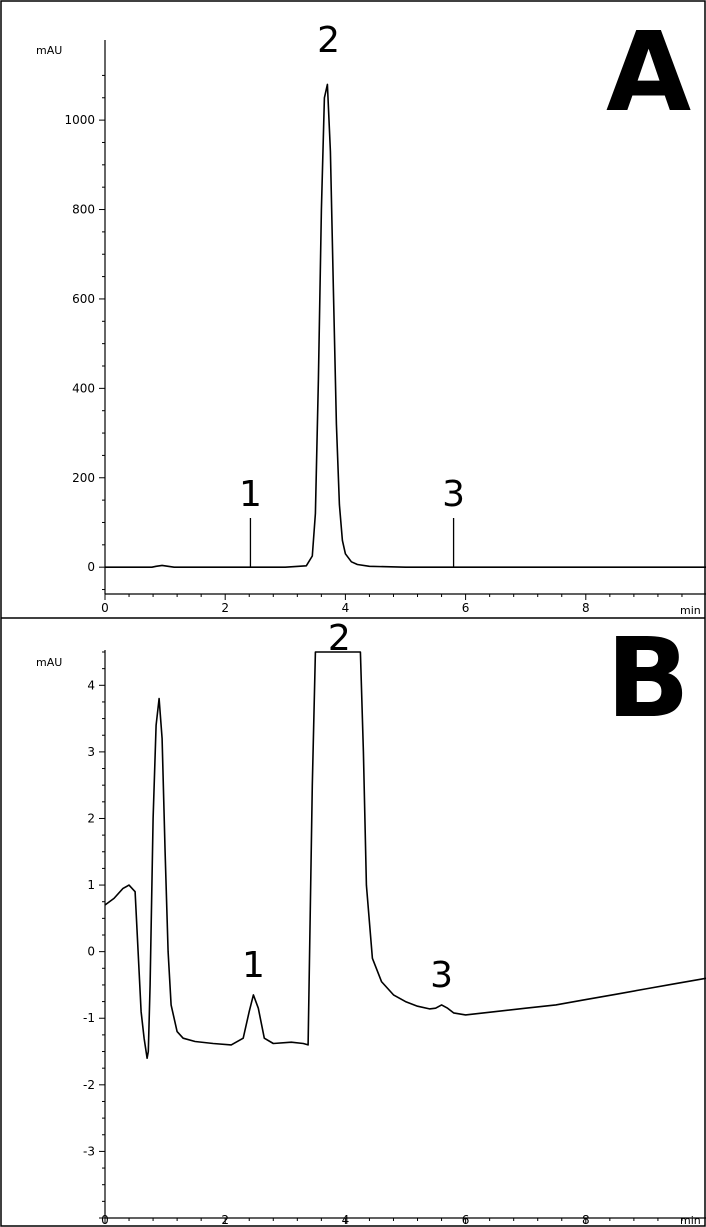  I want to click on y-tick-label: 800, so click(83, 210).